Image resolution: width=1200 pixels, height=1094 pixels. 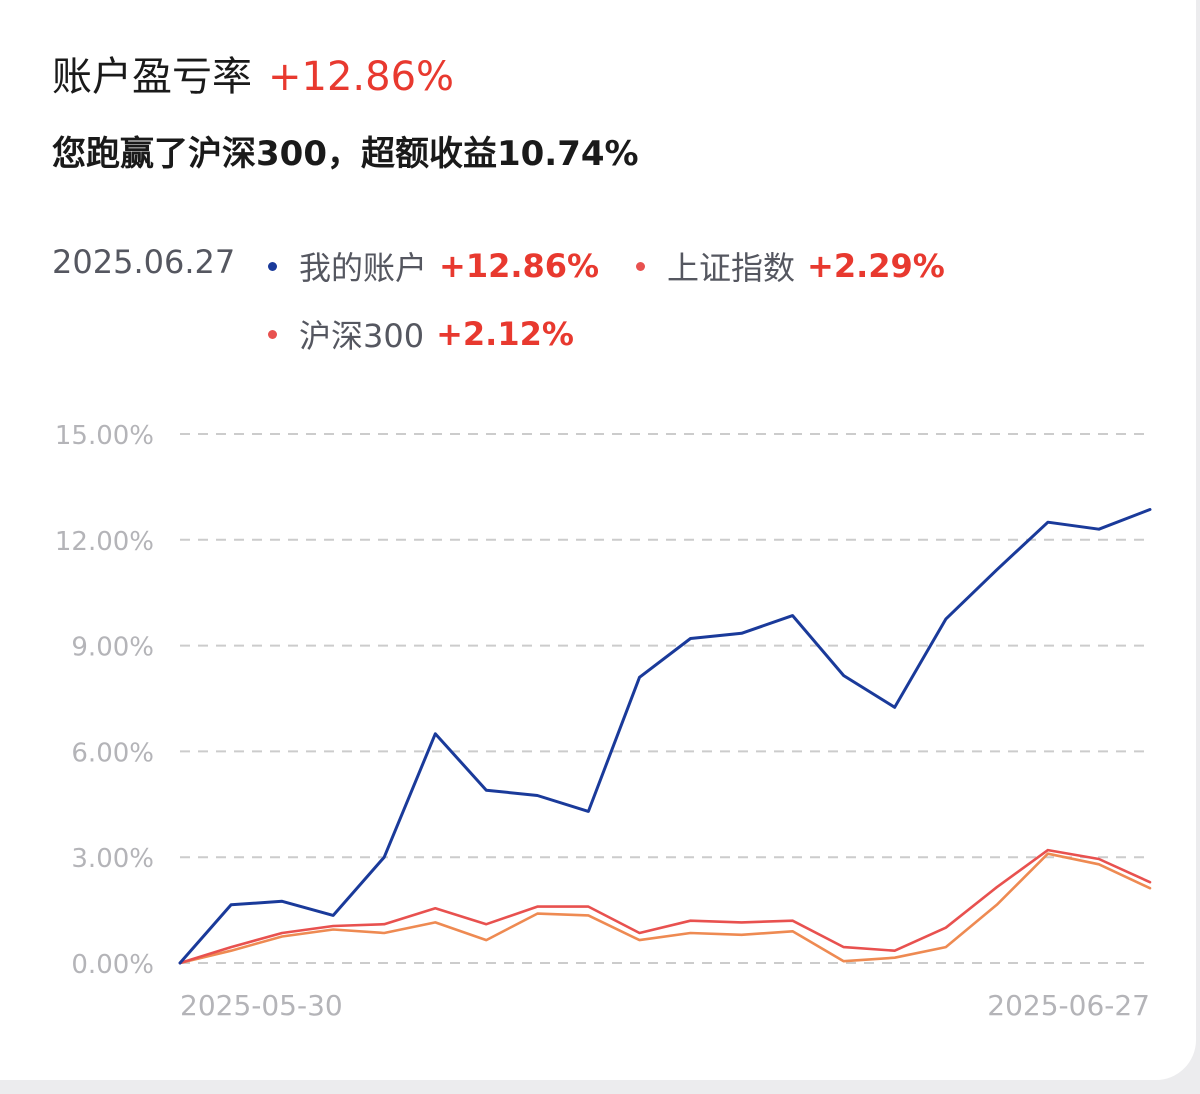 What do you see at coordinates (505, 334) in the screenshot?
I see `legend-value: +2.12%` at bounding box center [505, 334].